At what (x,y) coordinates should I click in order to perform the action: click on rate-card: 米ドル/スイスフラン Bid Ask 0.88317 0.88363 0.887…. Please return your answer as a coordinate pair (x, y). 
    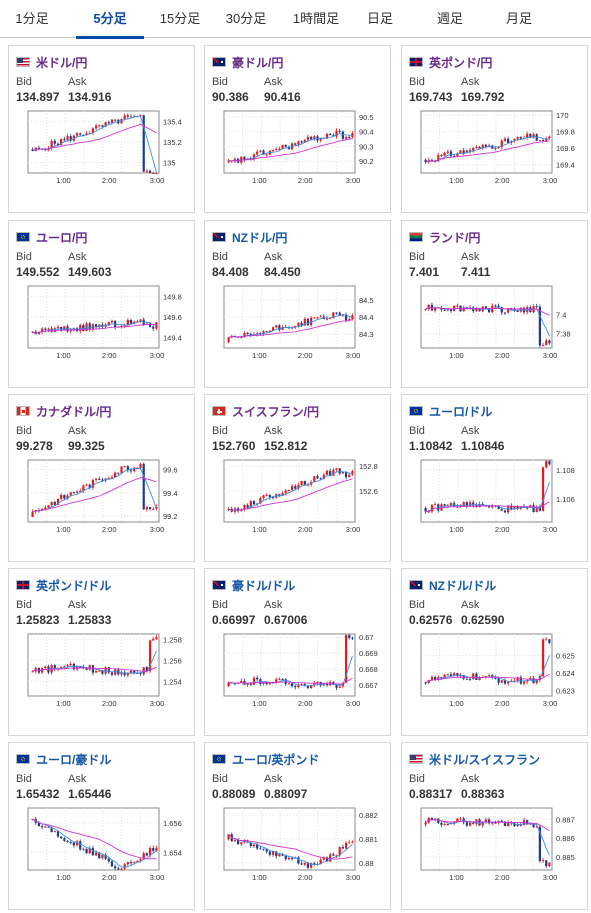
    Looking at the image, I should click on (494, 826).